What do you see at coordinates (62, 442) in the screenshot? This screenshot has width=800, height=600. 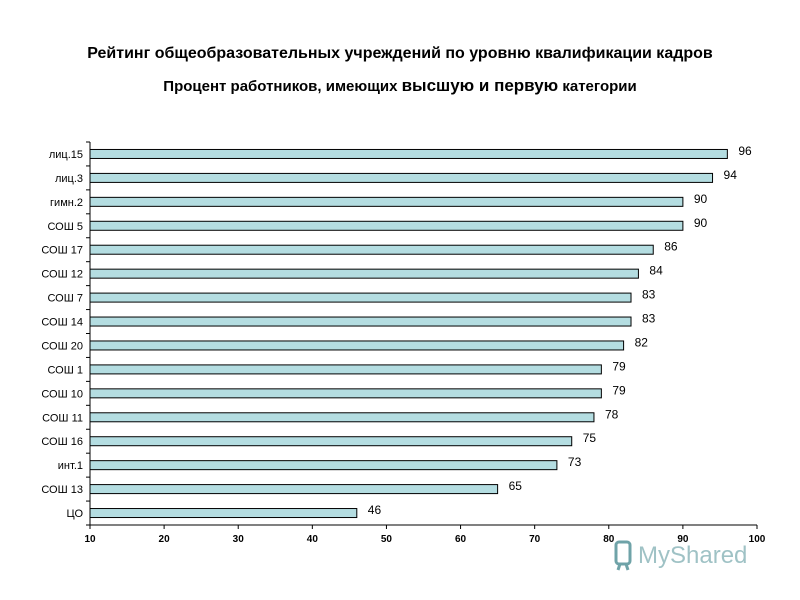 I see `category-label: СОШ 16` at bounding box center [62, 442].